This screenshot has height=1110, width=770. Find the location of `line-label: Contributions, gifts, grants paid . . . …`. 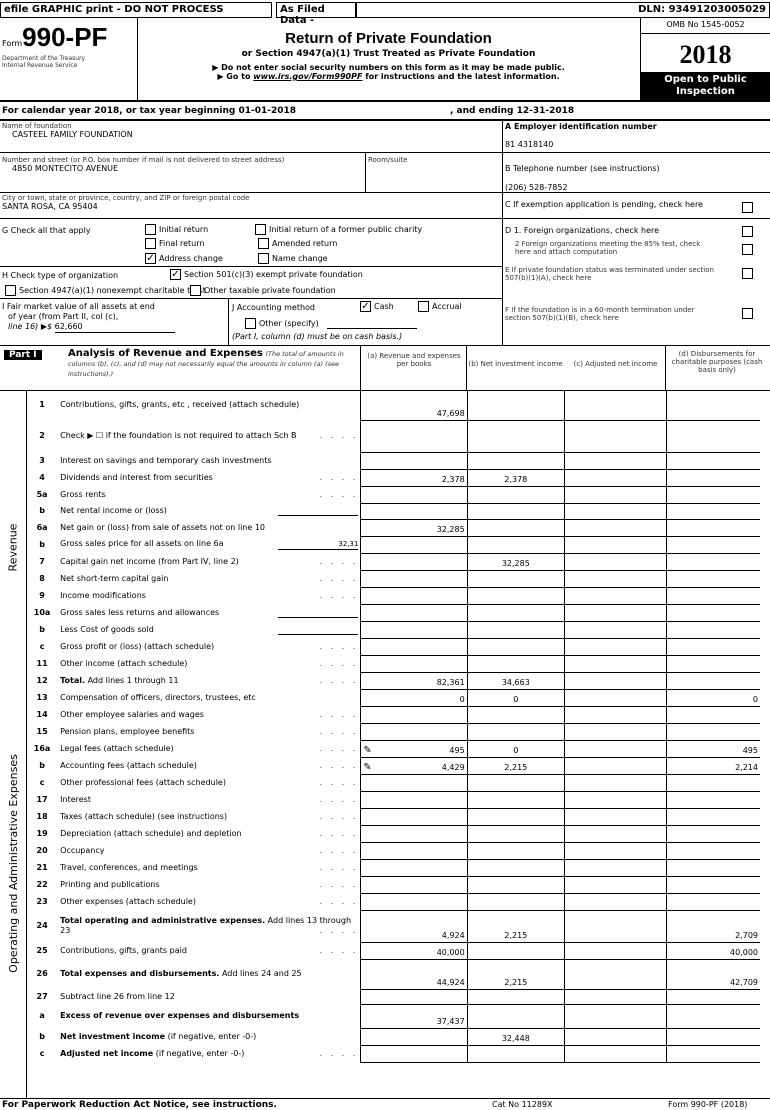

line-label: Contributions, gifts, grants paid . . . … is located at coordinates (209, 950).